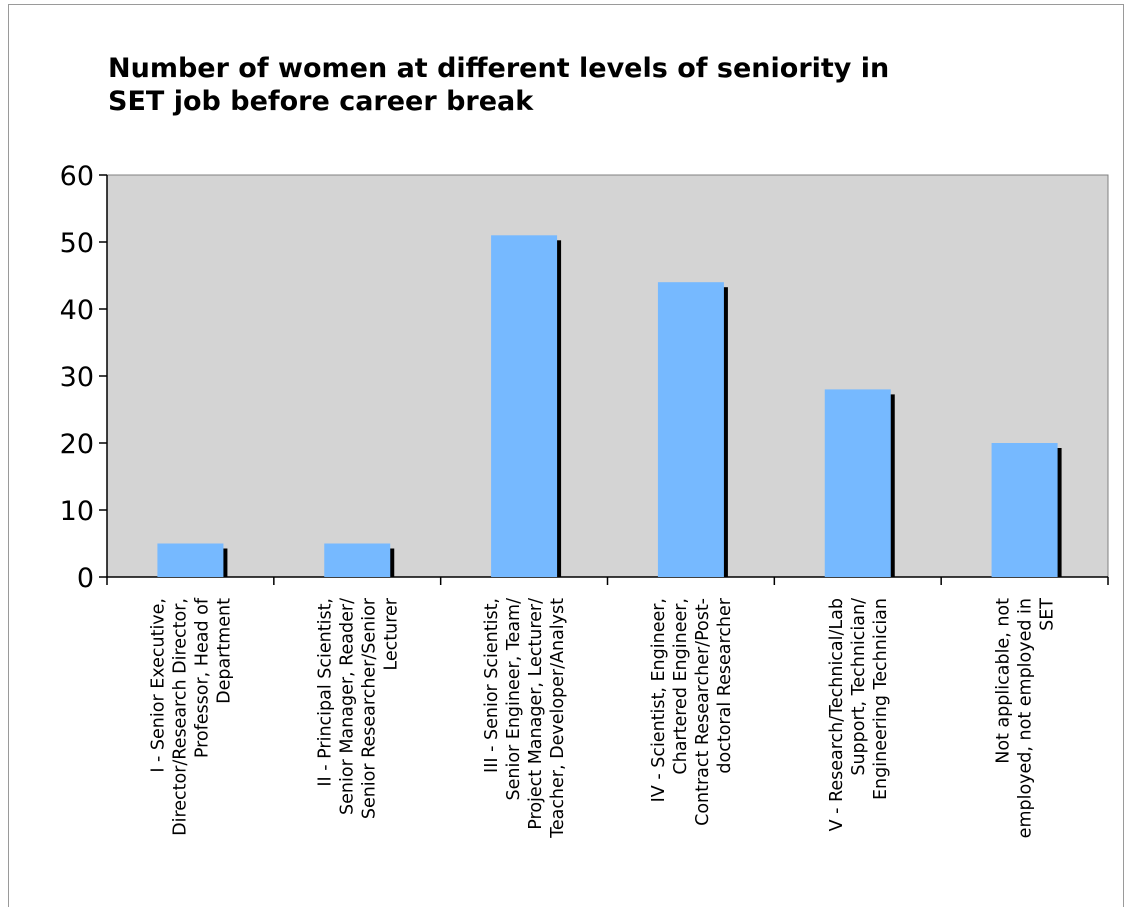  Describe the element at coordinates (347, 706) in the screenshot. I see `x-category-label-line: Senior Manager, Reader/` at that location.